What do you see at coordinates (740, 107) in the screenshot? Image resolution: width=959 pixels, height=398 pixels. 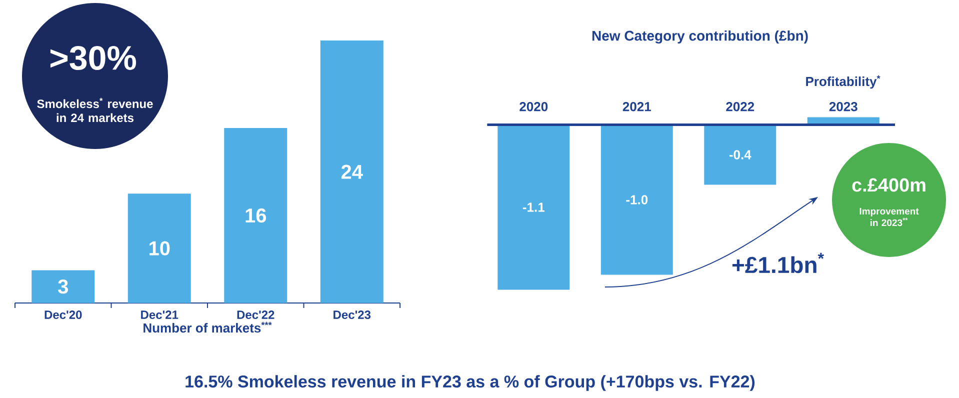 I see `x-tick-label: 2022` at bounding box center [740, 107].